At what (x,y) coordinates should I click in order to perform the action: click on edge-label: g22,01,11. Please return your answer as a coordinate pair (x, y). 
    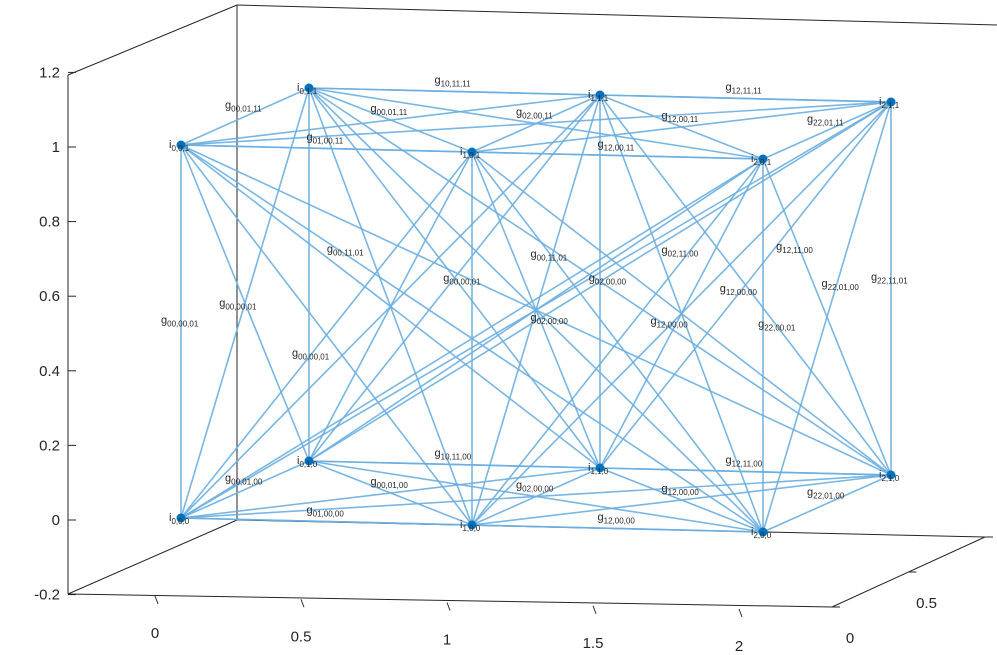
    Looking at the image, I should click on (825, 121).